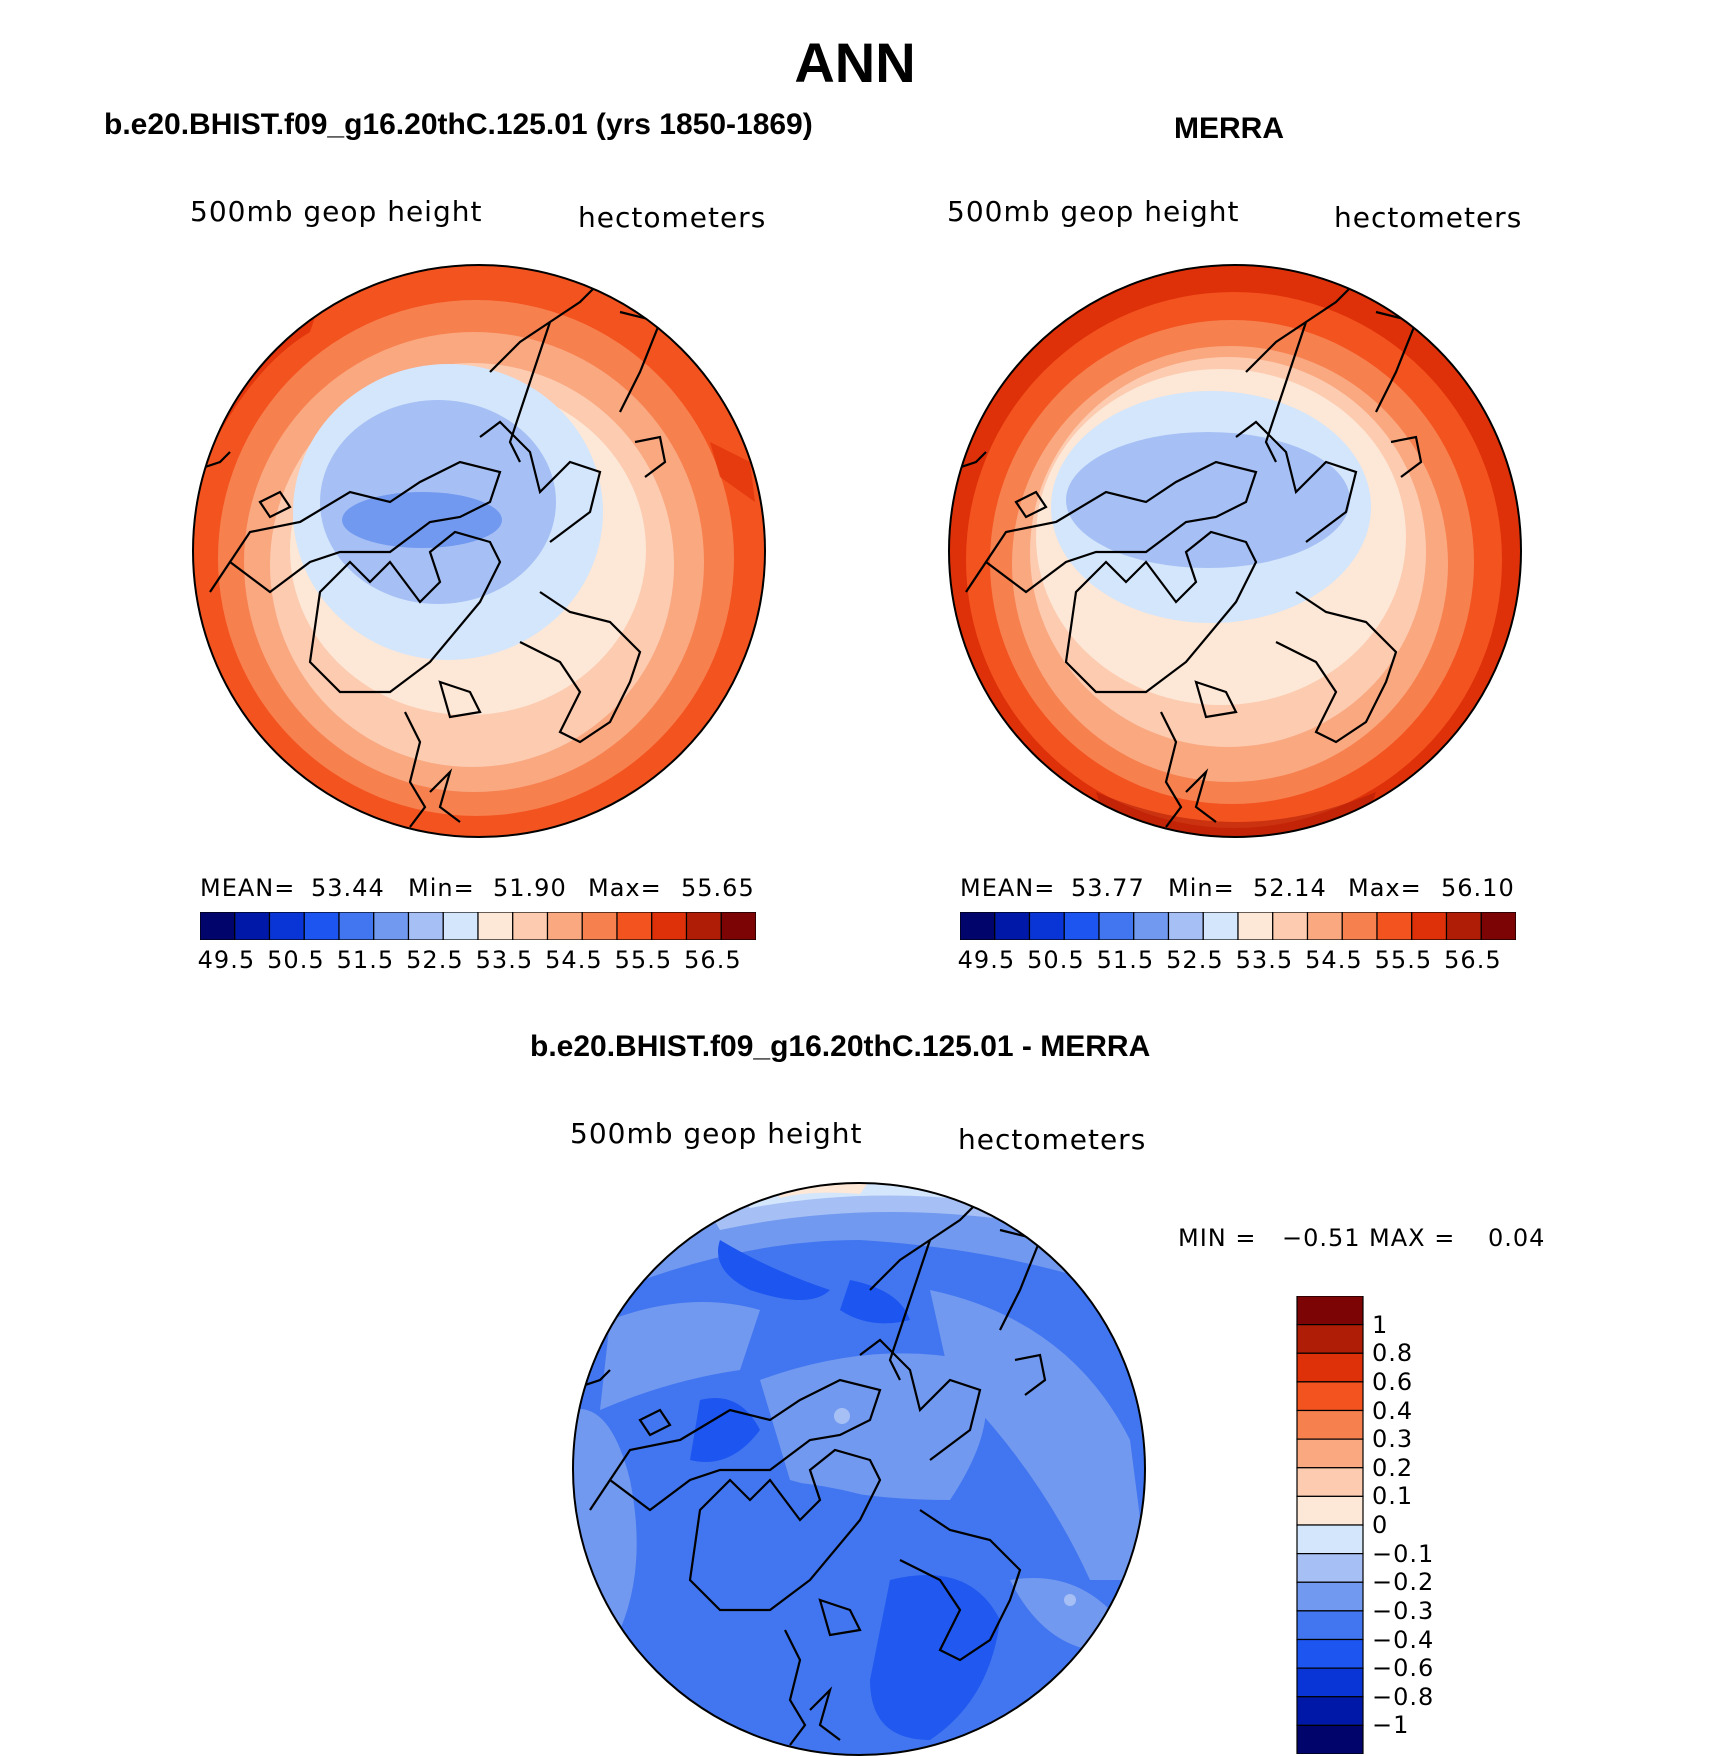 This screenshot has height=1756, width=1710. I want to click on diff-min-value: −0.51, so click(1321, 1238).